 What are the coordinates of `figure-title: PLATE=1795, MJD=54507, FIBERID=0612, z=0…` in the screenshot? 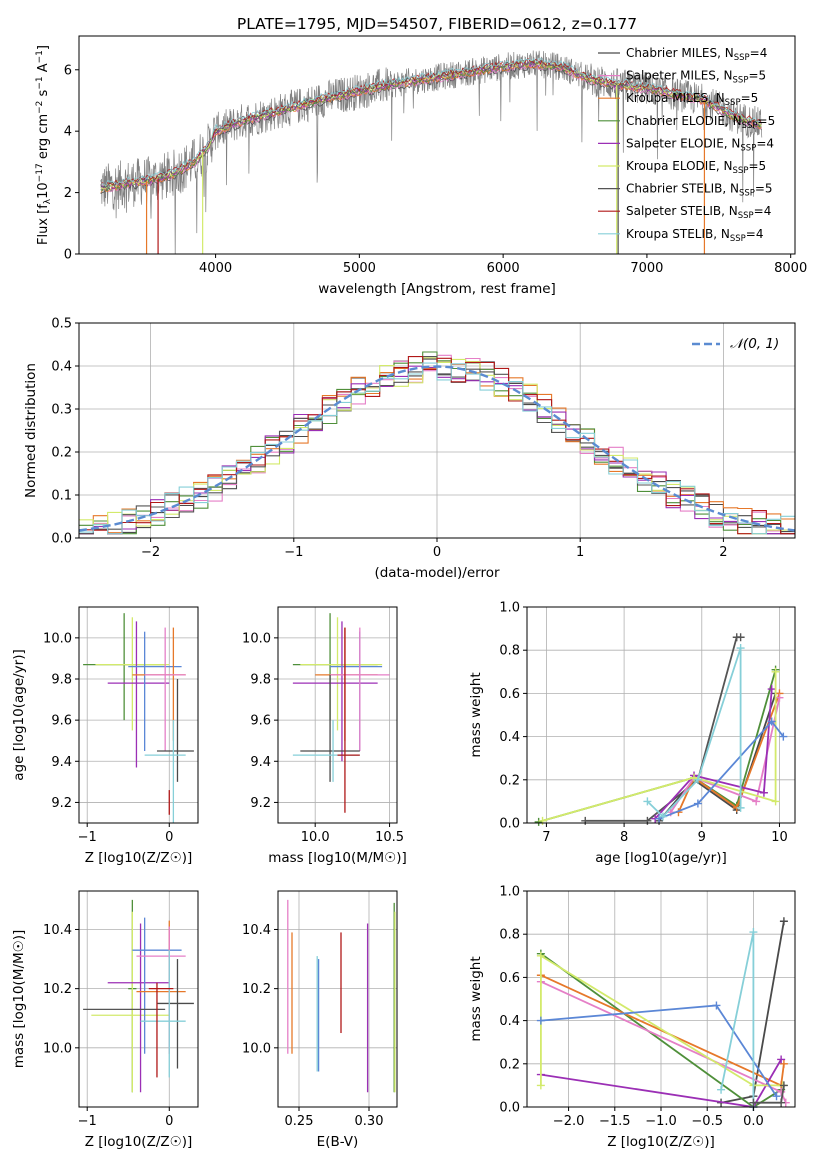 It's located at (437, 24).